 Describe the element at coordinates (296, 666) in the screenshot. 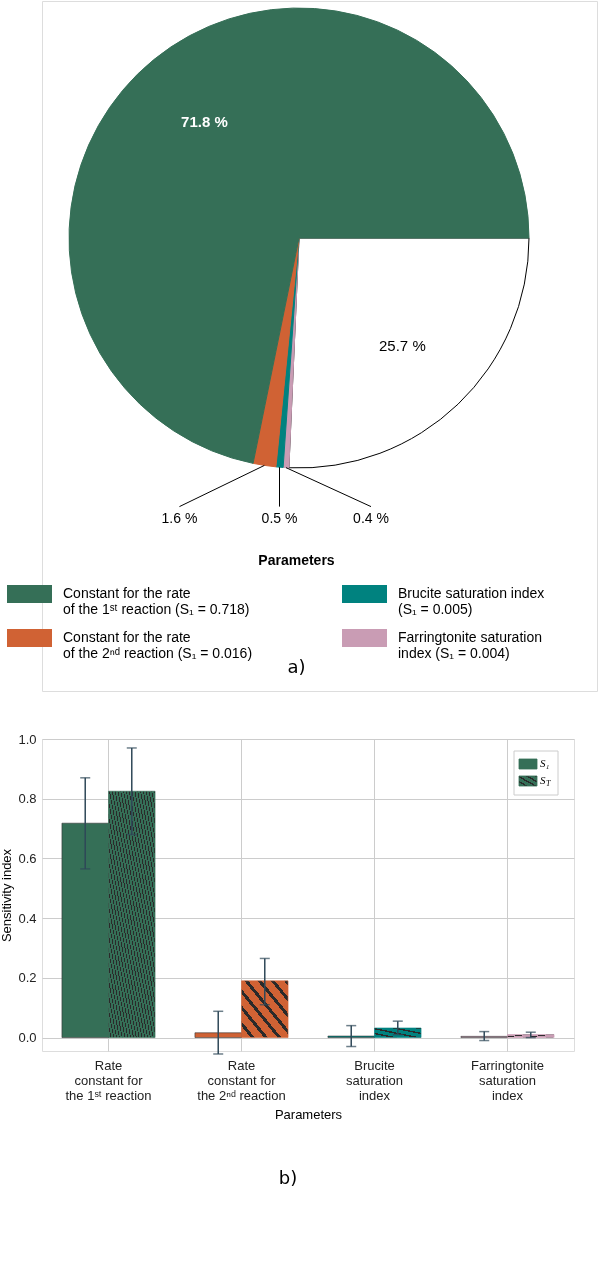

I see `text: a)` at that location.